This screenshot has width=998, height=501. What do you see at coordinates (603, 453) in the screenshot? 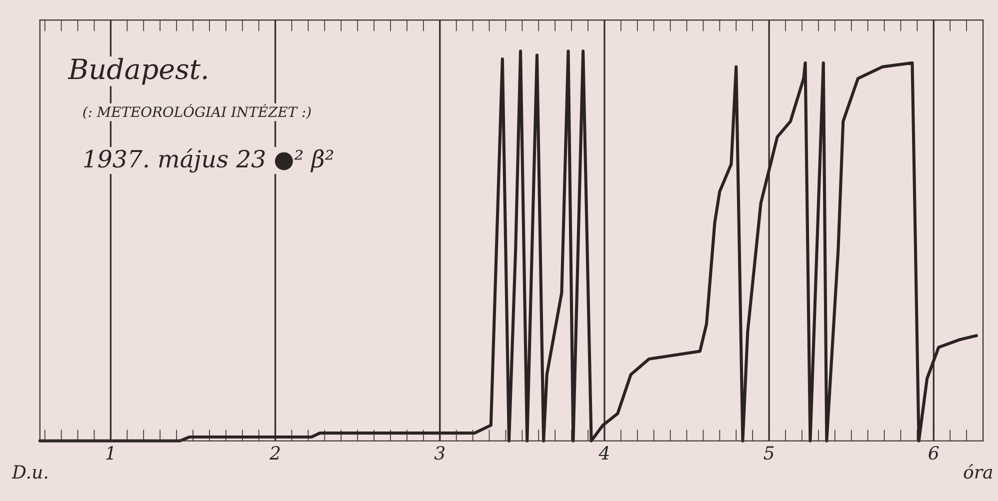
I see `x-tick-label: 4` at bounding box center [603, 453].